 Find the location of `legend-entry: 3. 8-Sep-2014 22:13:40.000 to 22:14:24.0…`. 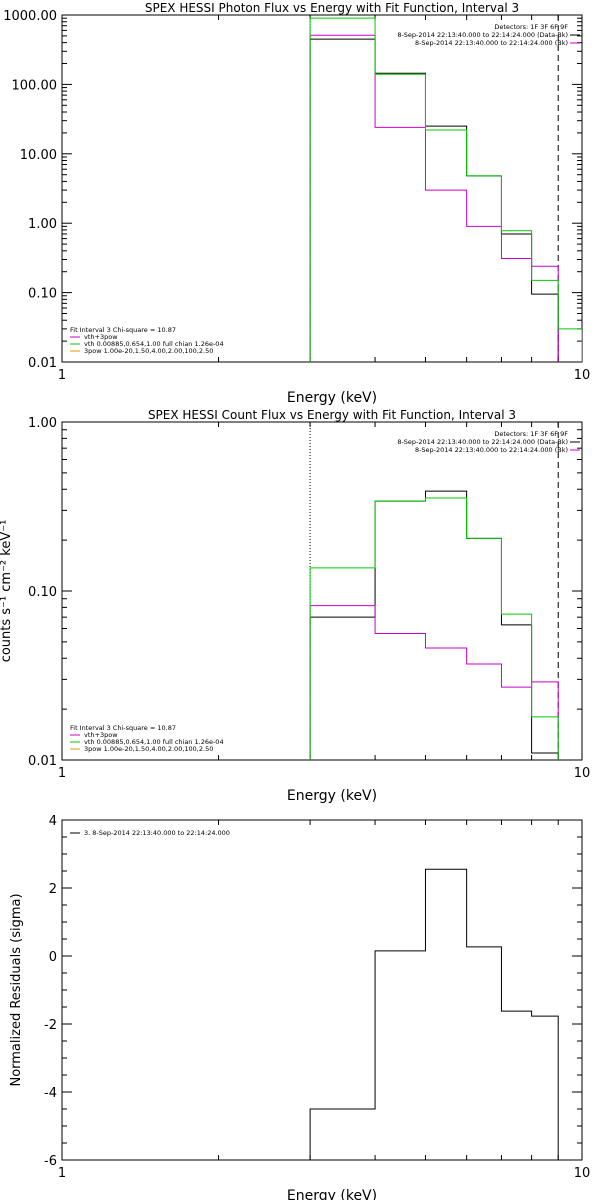

legend-entry: 3. 8-Sep-2014 22:13:40.000 to 22:14:24.0… is located at coordinates (157, 833).